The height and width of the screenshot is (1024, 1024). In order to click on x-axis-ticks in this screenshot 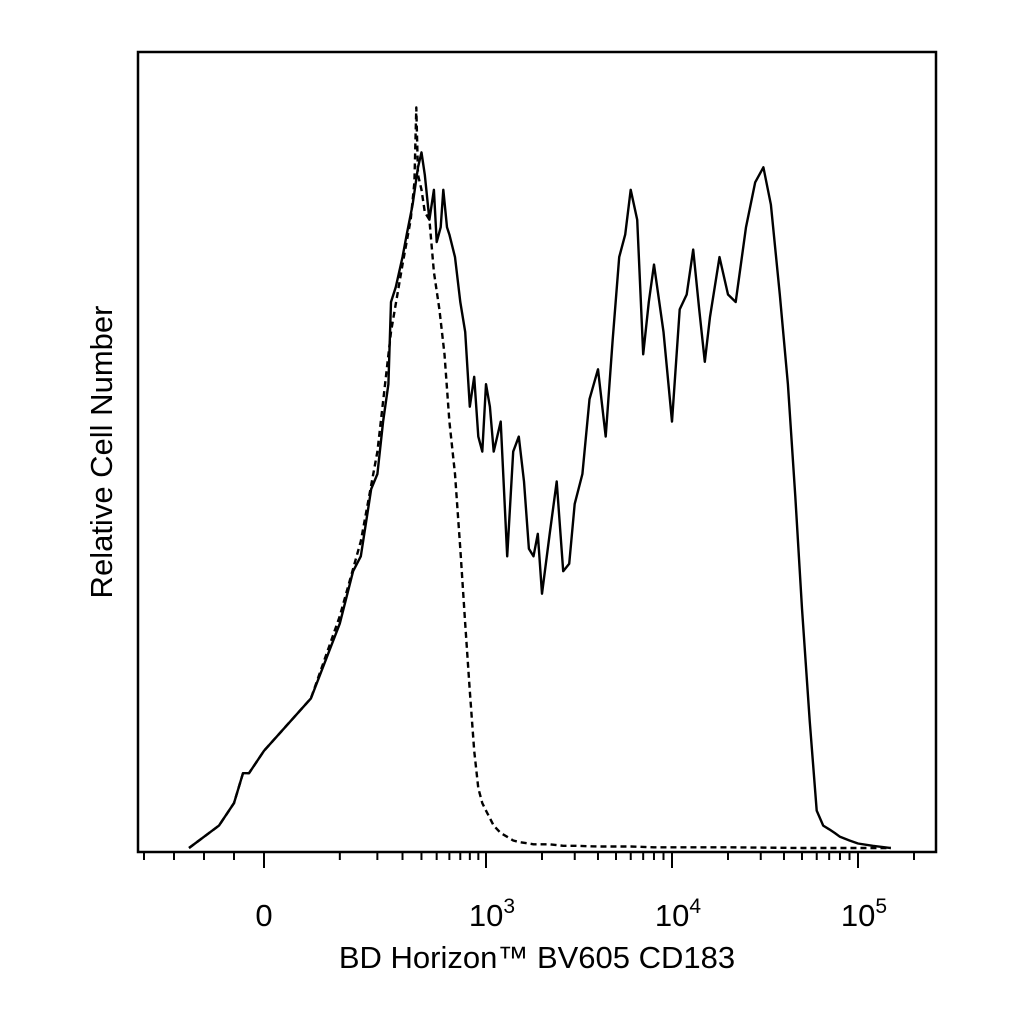, I will do `click(529, 860)`.